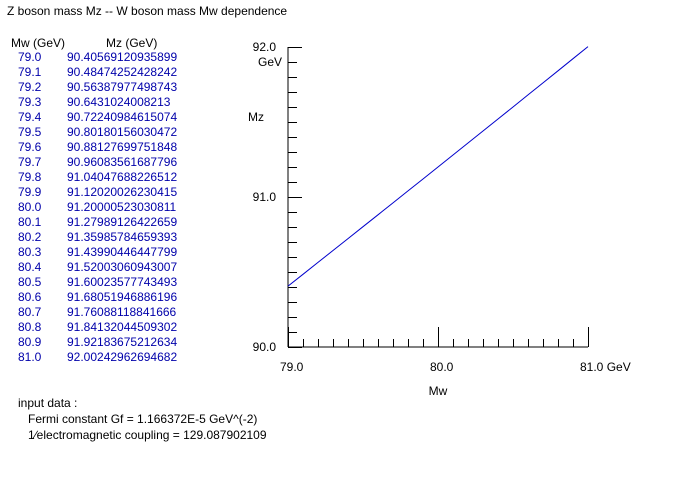 This screenshot has height=503, width=676. Describe the element at coordinates (30, 222) in the screenshot. I see `mw-value: 80.1` at that location.